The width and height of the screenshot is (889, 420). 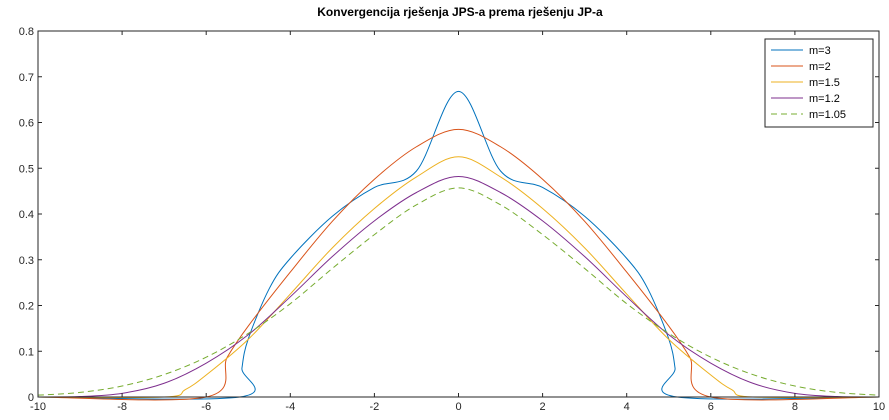 I want to click on legend-label: m=1.2, so click(x=824, y=99).